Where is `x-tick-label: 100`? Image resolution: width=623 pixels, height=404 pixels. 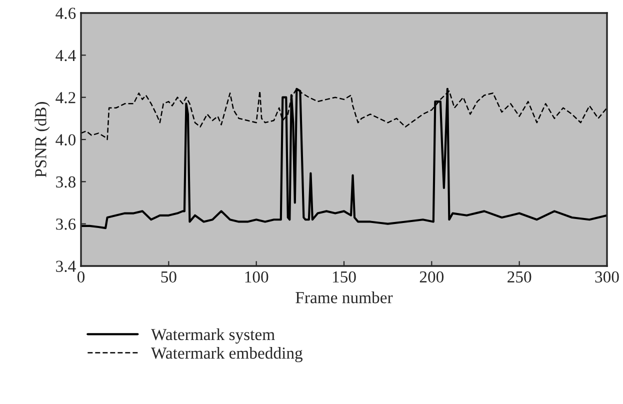 x-tick-label: 100 is located at coordinates (256, 277).